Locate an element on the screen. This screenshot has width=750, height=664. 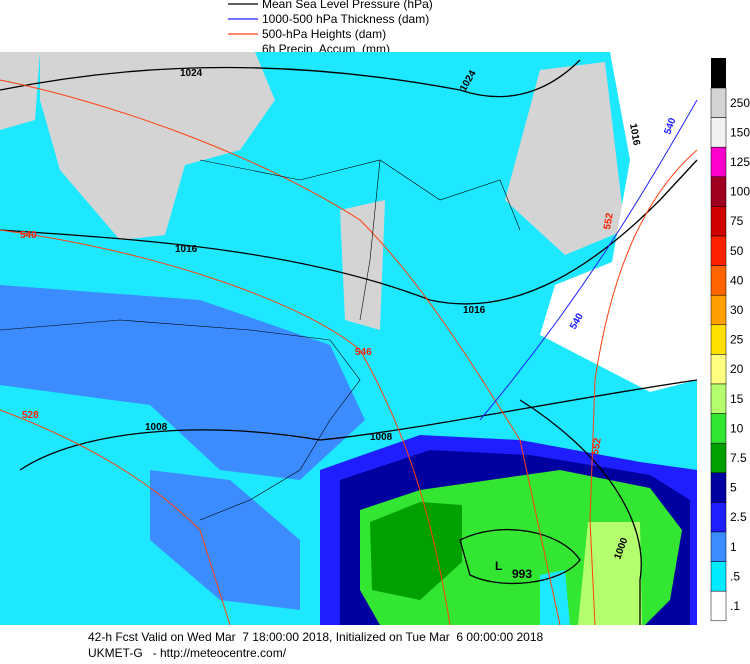
colorbar-label: .5 is located at coordinates (735, 576).